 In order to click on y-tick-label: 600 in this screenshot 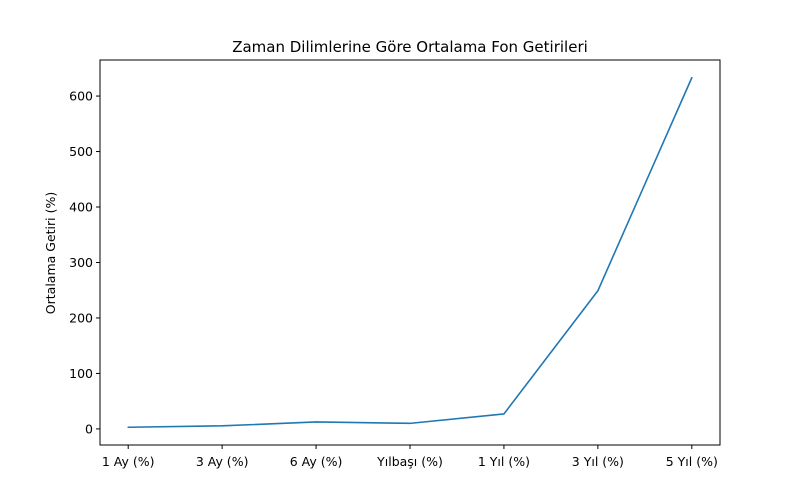, I will do `click(81, 96)`.